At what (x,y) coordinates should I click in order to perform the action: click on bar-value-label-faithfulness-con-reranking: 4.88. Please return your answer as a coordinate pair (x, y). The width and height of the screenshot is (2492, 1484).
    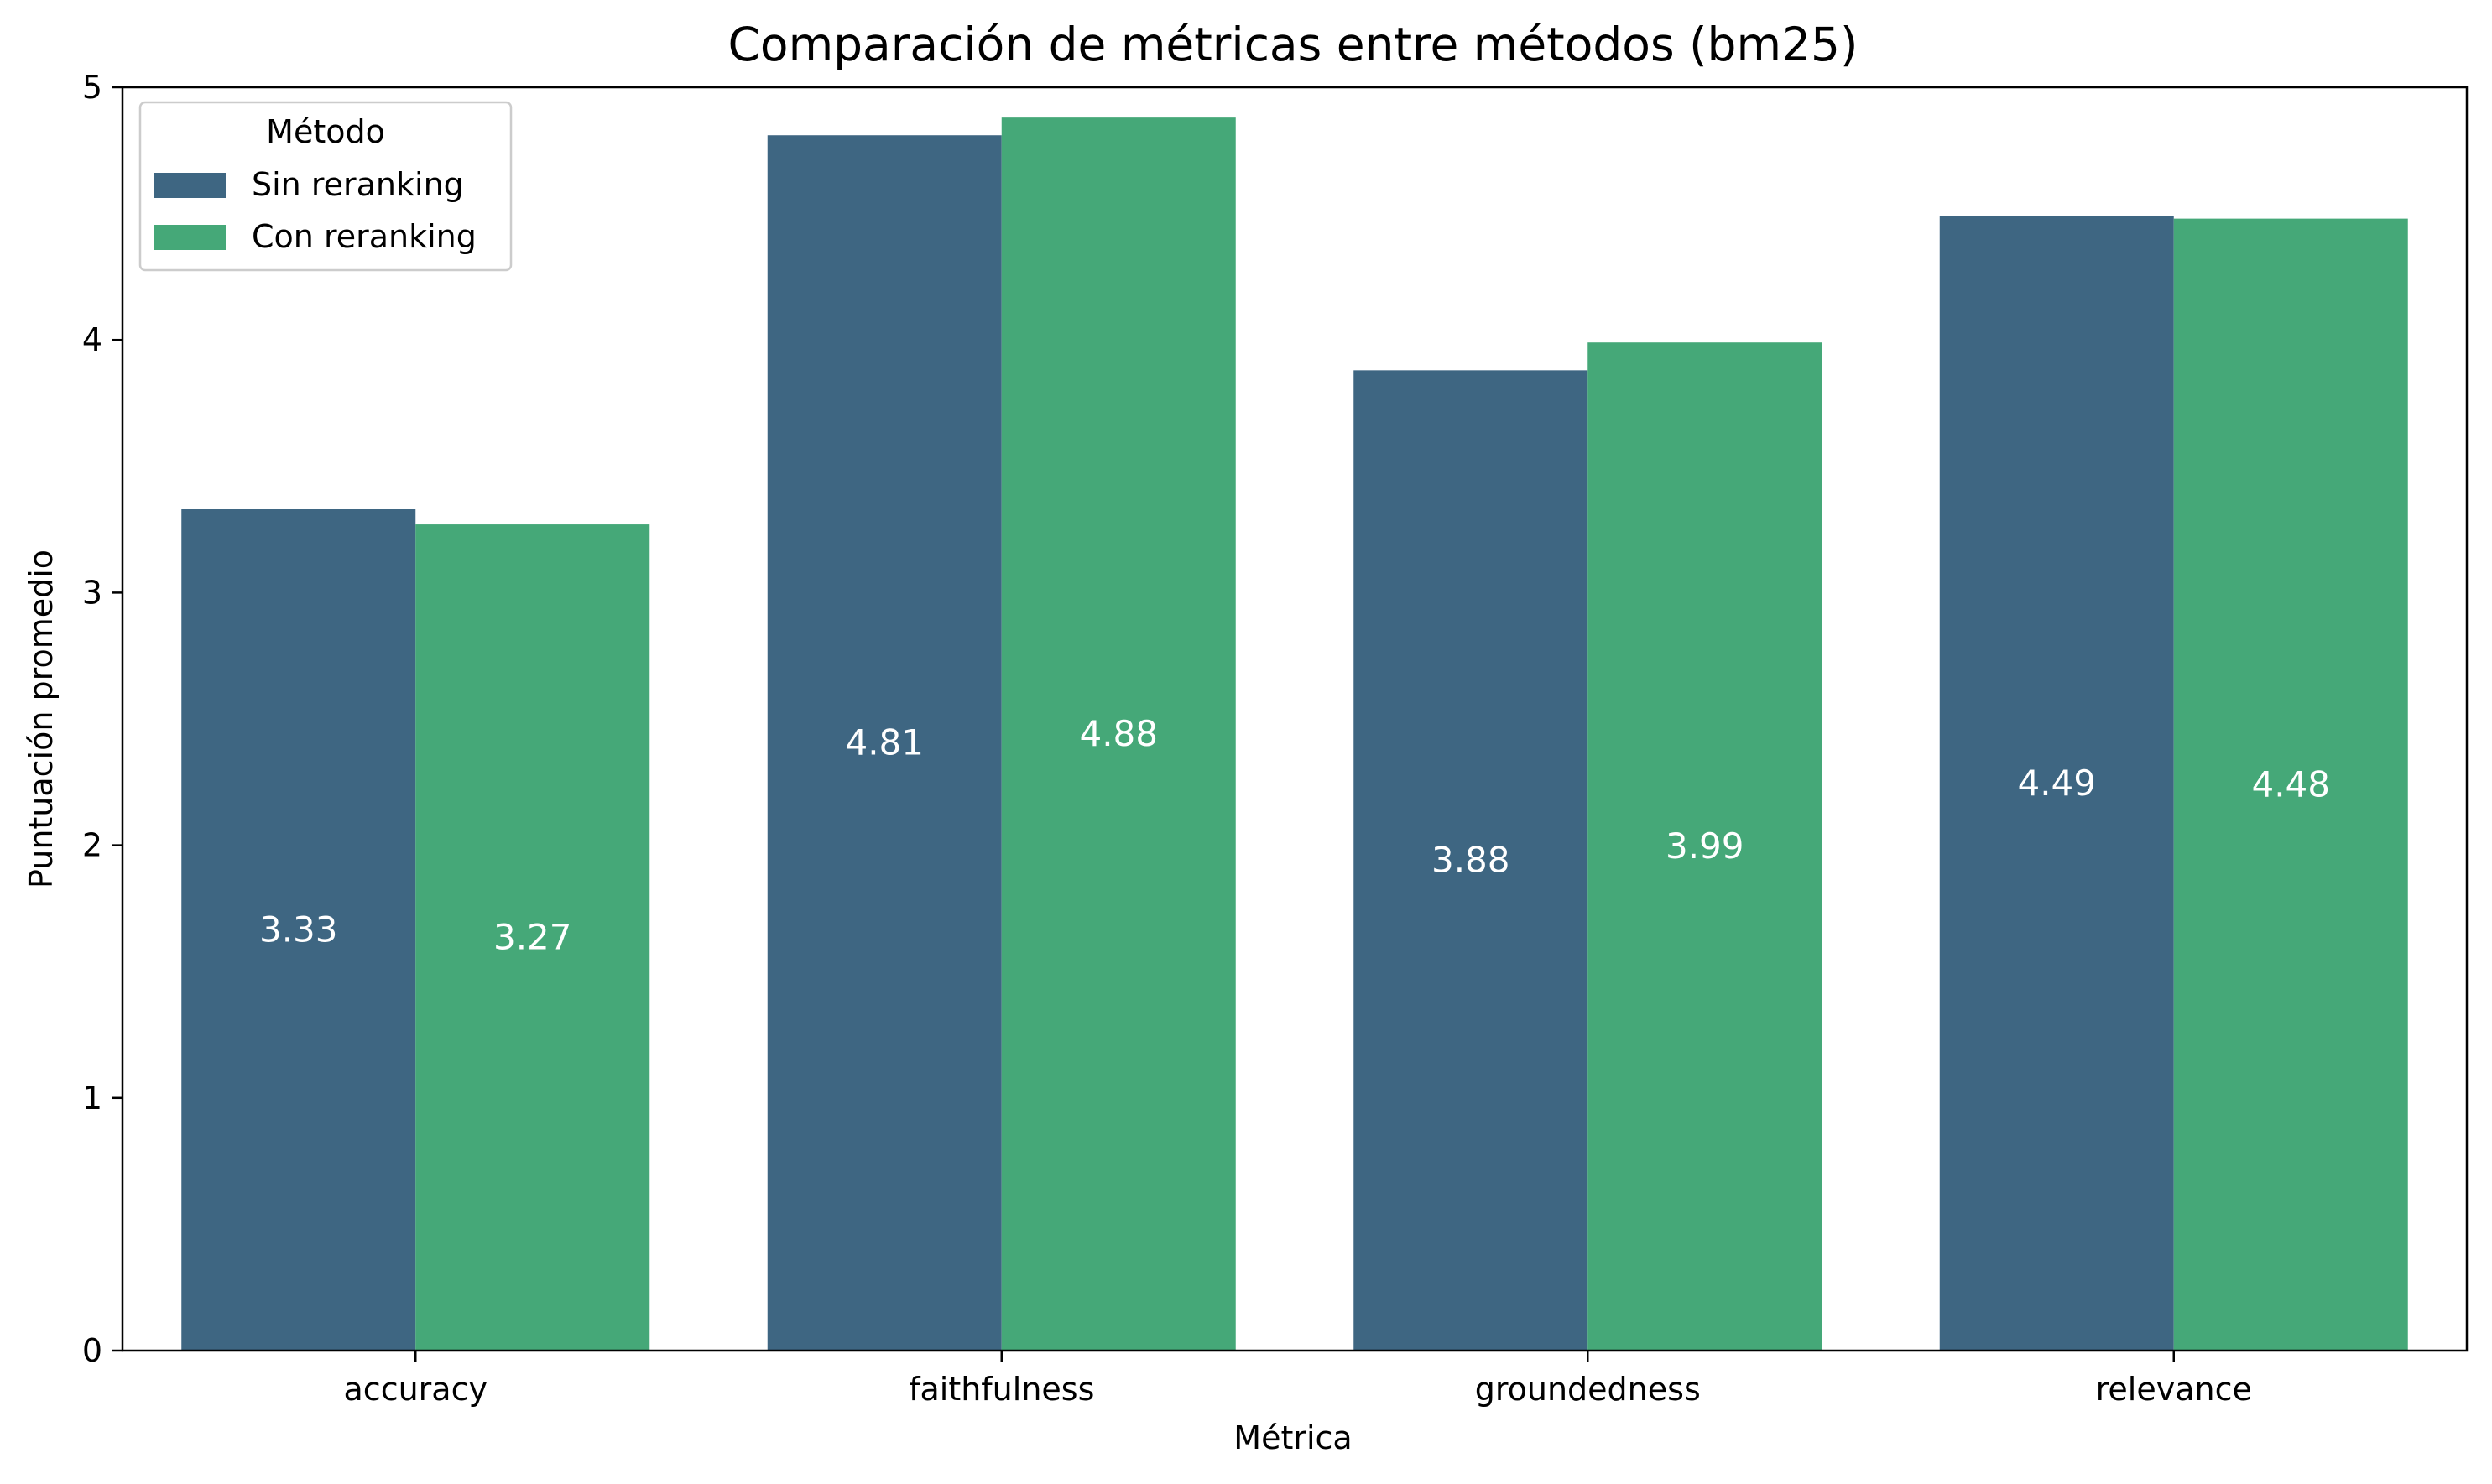
    Looking at the image, I should click on (1119, 733).